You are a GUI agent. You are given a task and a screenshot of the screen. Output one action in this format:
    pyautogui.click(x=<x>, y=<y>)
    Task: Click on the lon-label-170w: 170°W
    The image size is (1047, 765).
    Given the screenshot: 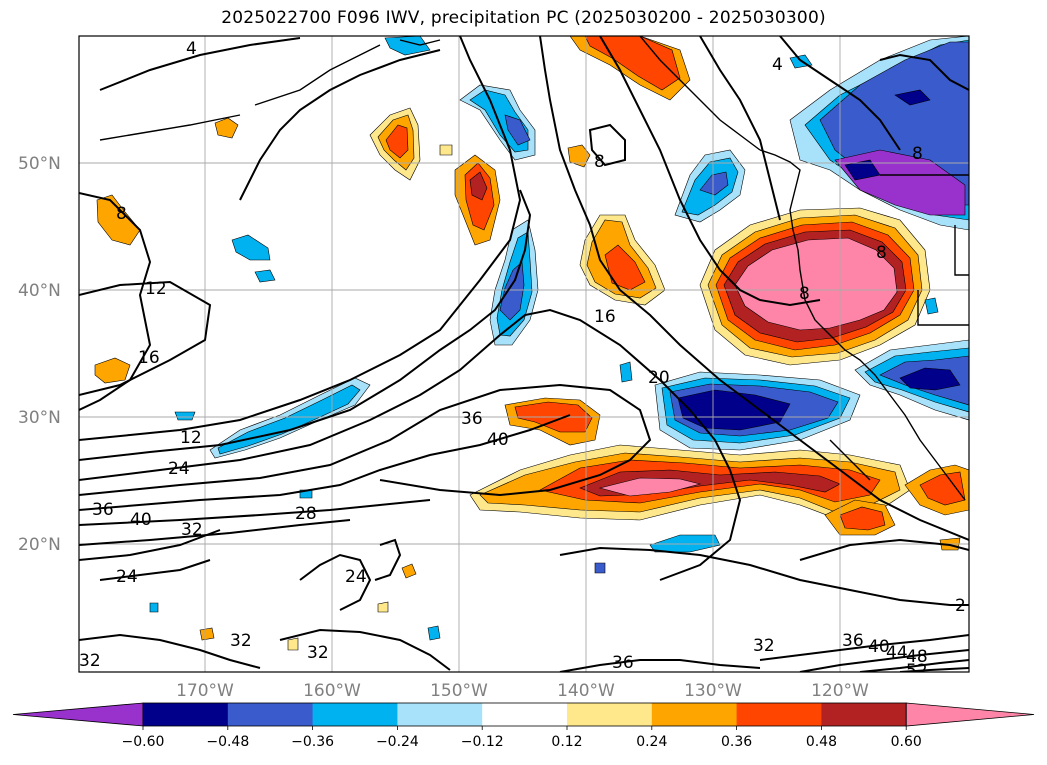 What is the action you would take?
    pyautogui.click(x=205, y=691)
    